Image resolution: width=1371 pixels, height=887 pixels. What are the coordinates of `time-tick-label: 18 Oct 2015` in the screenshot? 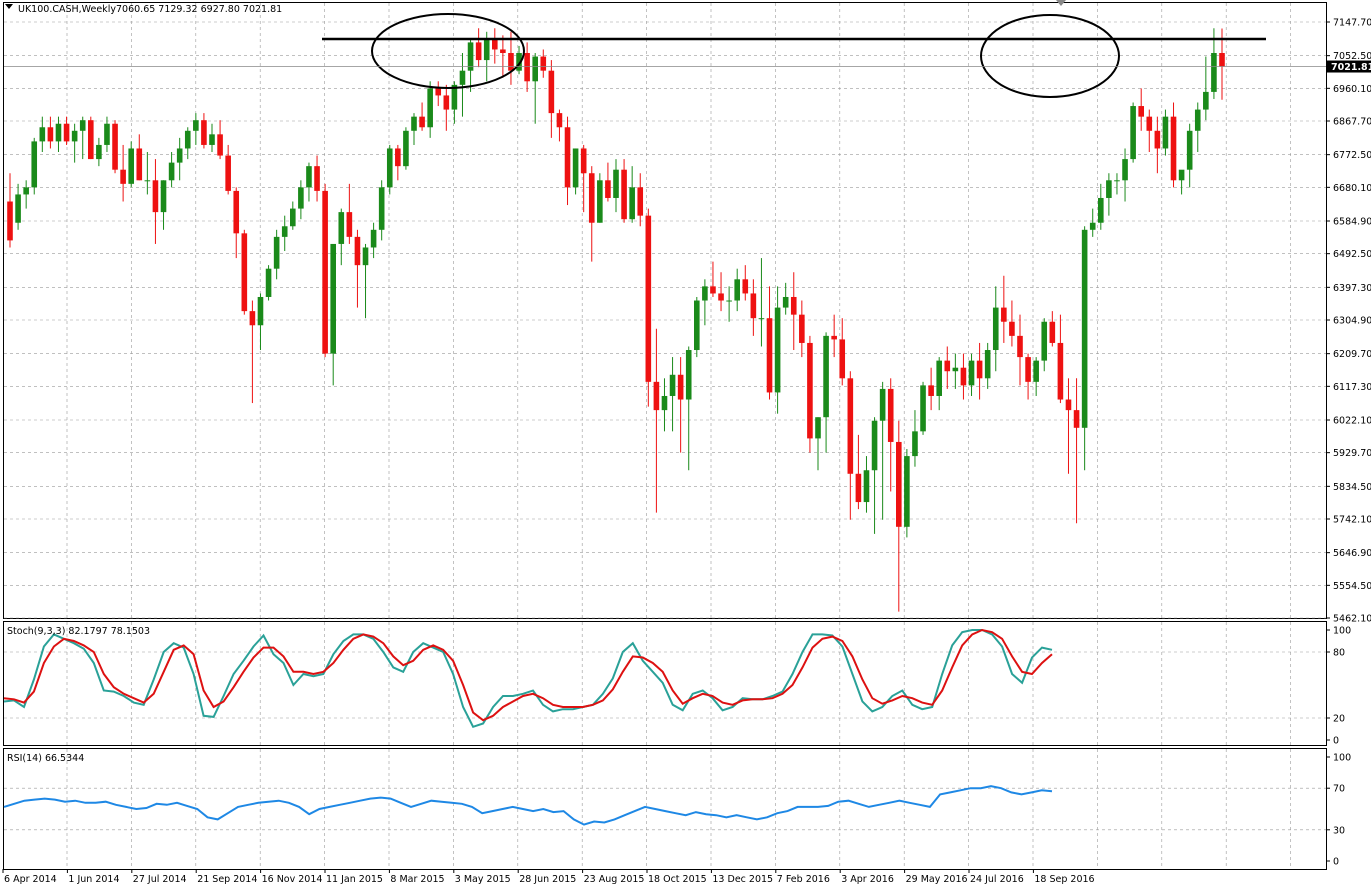 It's located at (677, 879).